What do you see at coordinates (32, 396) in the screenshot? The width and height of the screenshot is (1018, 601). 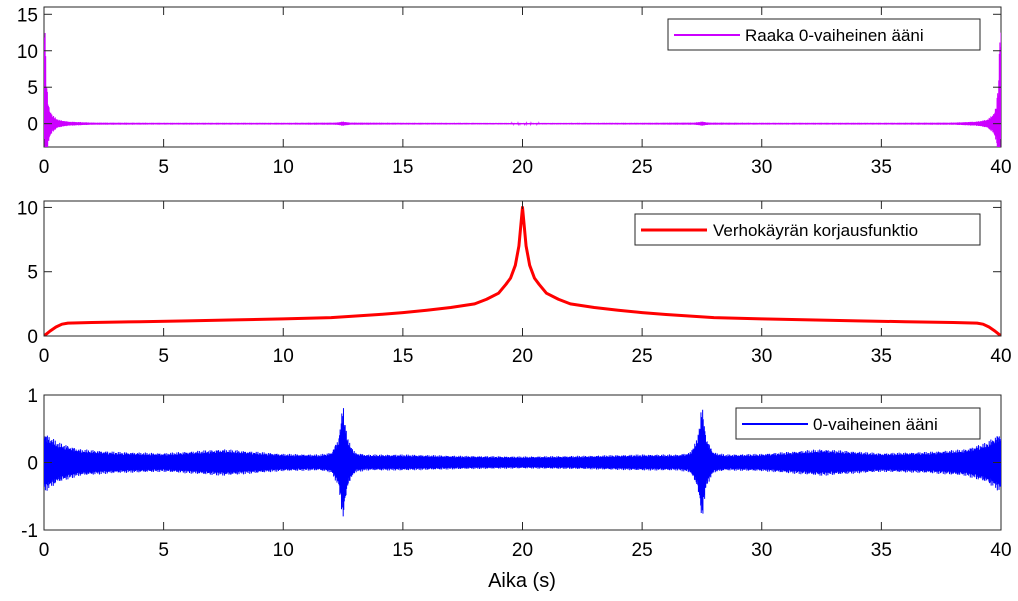 I see `y-tick-label: 1` at bounding box center [32, 396].